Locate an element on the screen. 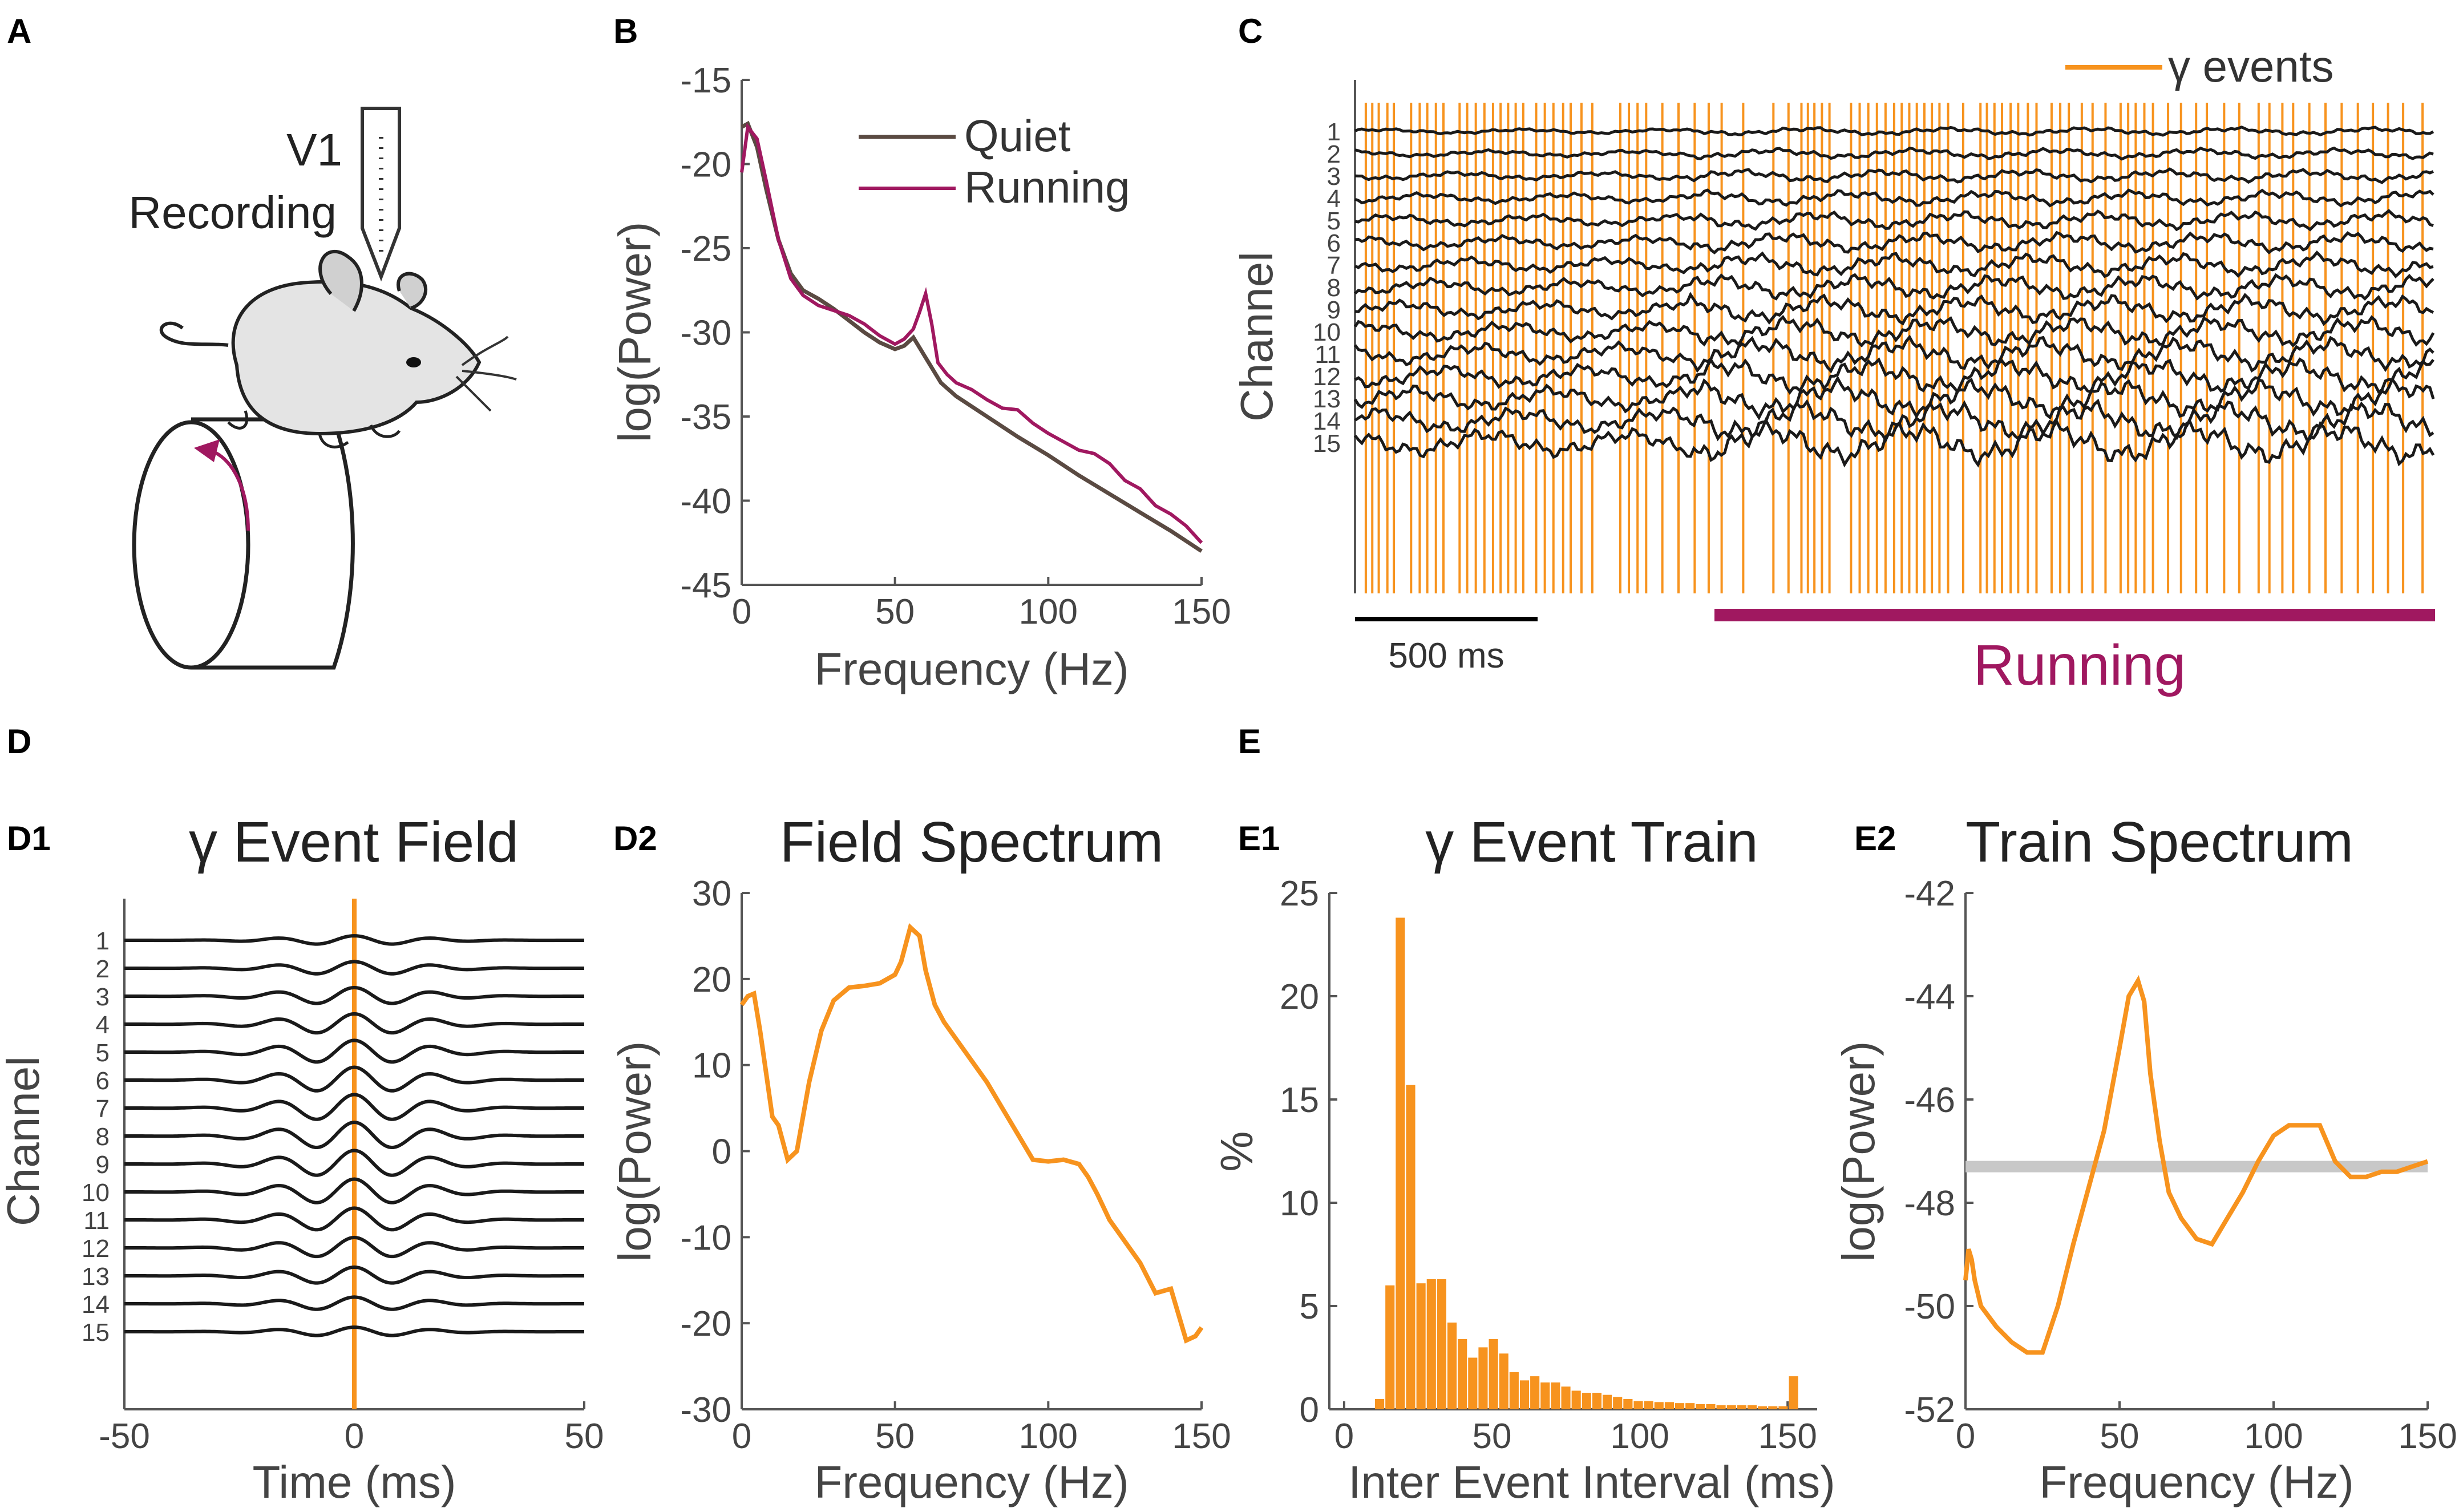 This screenshot has width=2463, height=1512. c-channel-label: 12 is located at coordinates (1327, 377).